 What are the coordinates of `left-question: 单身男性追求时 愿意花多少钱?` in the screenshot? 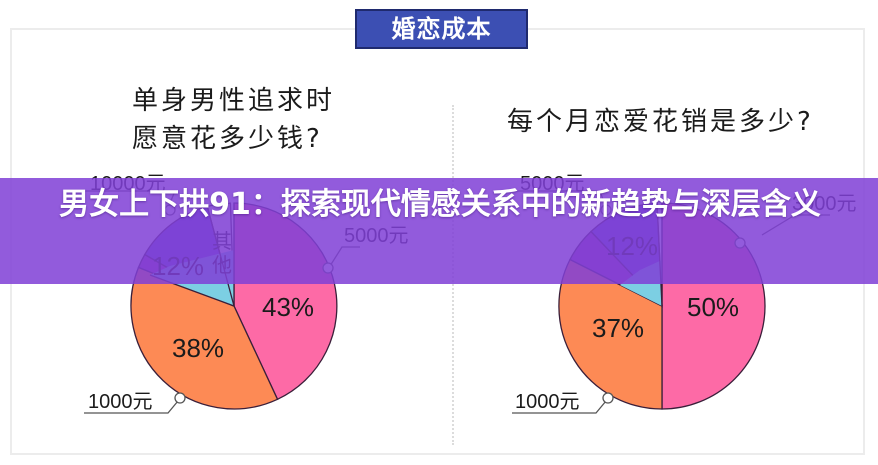 It's located at (247, 120).